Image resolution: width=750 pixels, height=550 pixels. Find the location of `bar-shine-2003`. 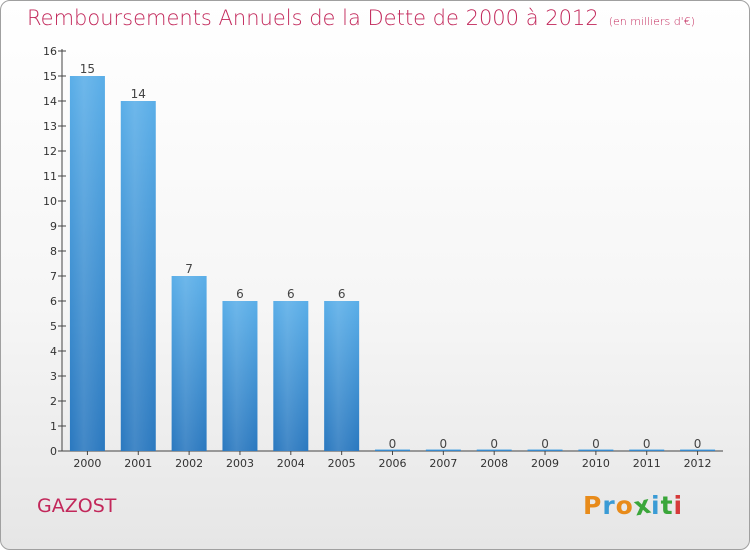

bar-shine-2003 is located at coordinates (240, 376).